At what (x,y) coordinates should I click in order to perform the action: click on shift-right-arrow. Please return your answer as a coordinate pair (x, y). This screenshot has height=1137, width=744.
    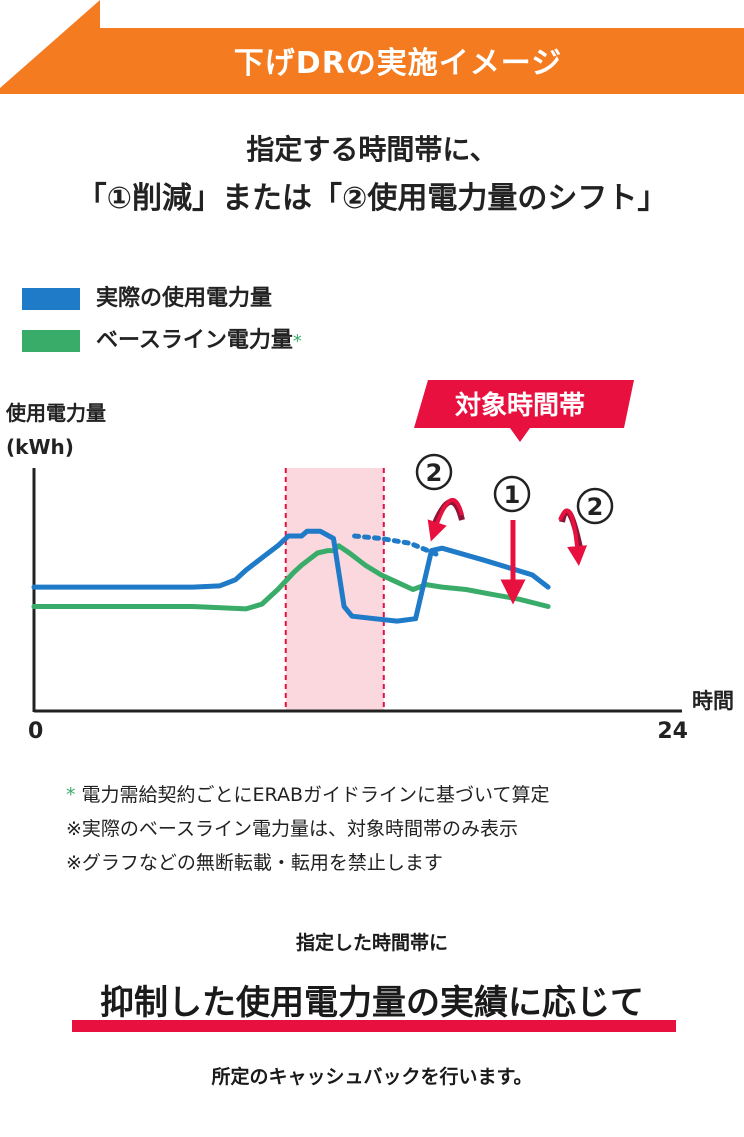
    Looking at the image, I should click on (573, 537).